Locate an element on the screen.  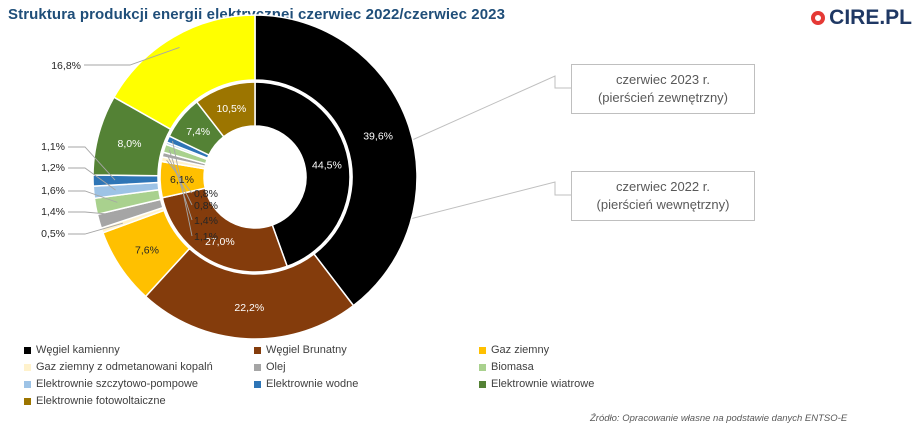
legend-item-olej: Olej is located at coordinates (366, 367).